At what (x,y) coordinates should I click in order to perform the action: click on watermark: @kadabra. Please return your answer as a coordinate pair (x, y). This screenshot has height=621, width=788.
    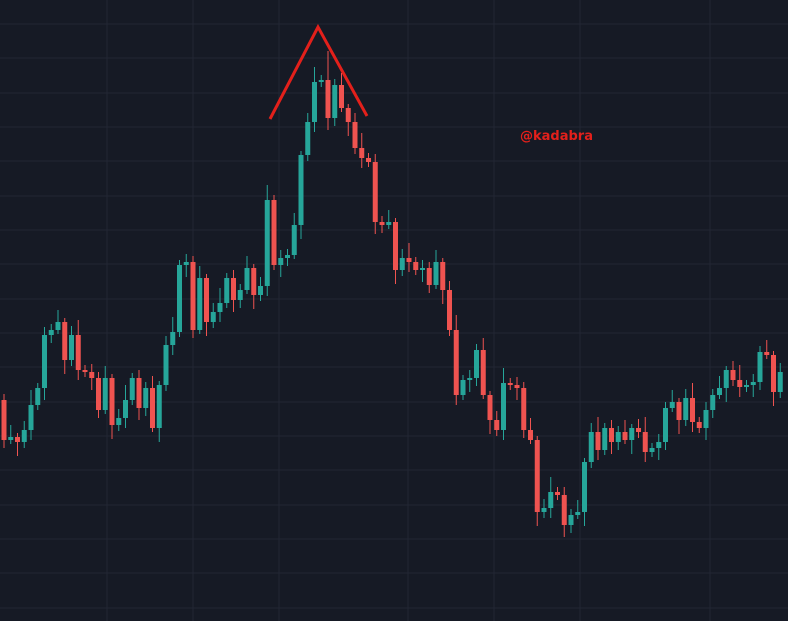
    Looking at the image, I should click on (556, 136).